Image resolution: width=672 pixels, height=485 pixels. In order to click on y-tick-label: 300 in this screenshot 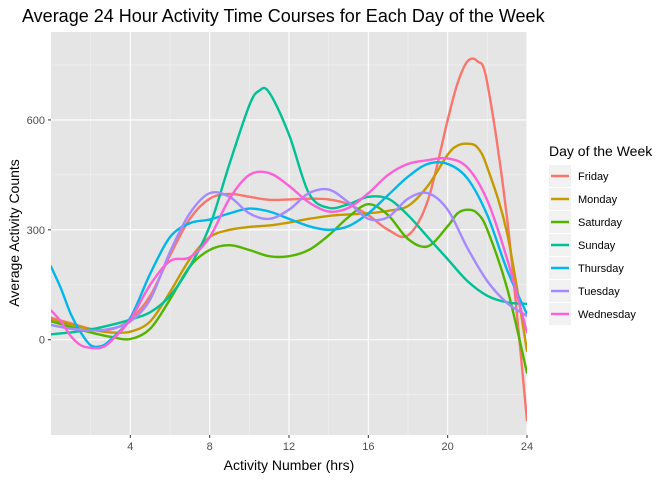, I will do `click(36, 231)`.